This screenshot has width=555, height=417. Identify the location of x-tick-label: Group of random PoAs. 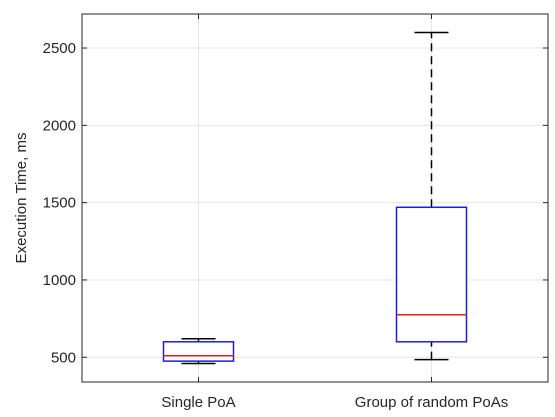
(431, 402).